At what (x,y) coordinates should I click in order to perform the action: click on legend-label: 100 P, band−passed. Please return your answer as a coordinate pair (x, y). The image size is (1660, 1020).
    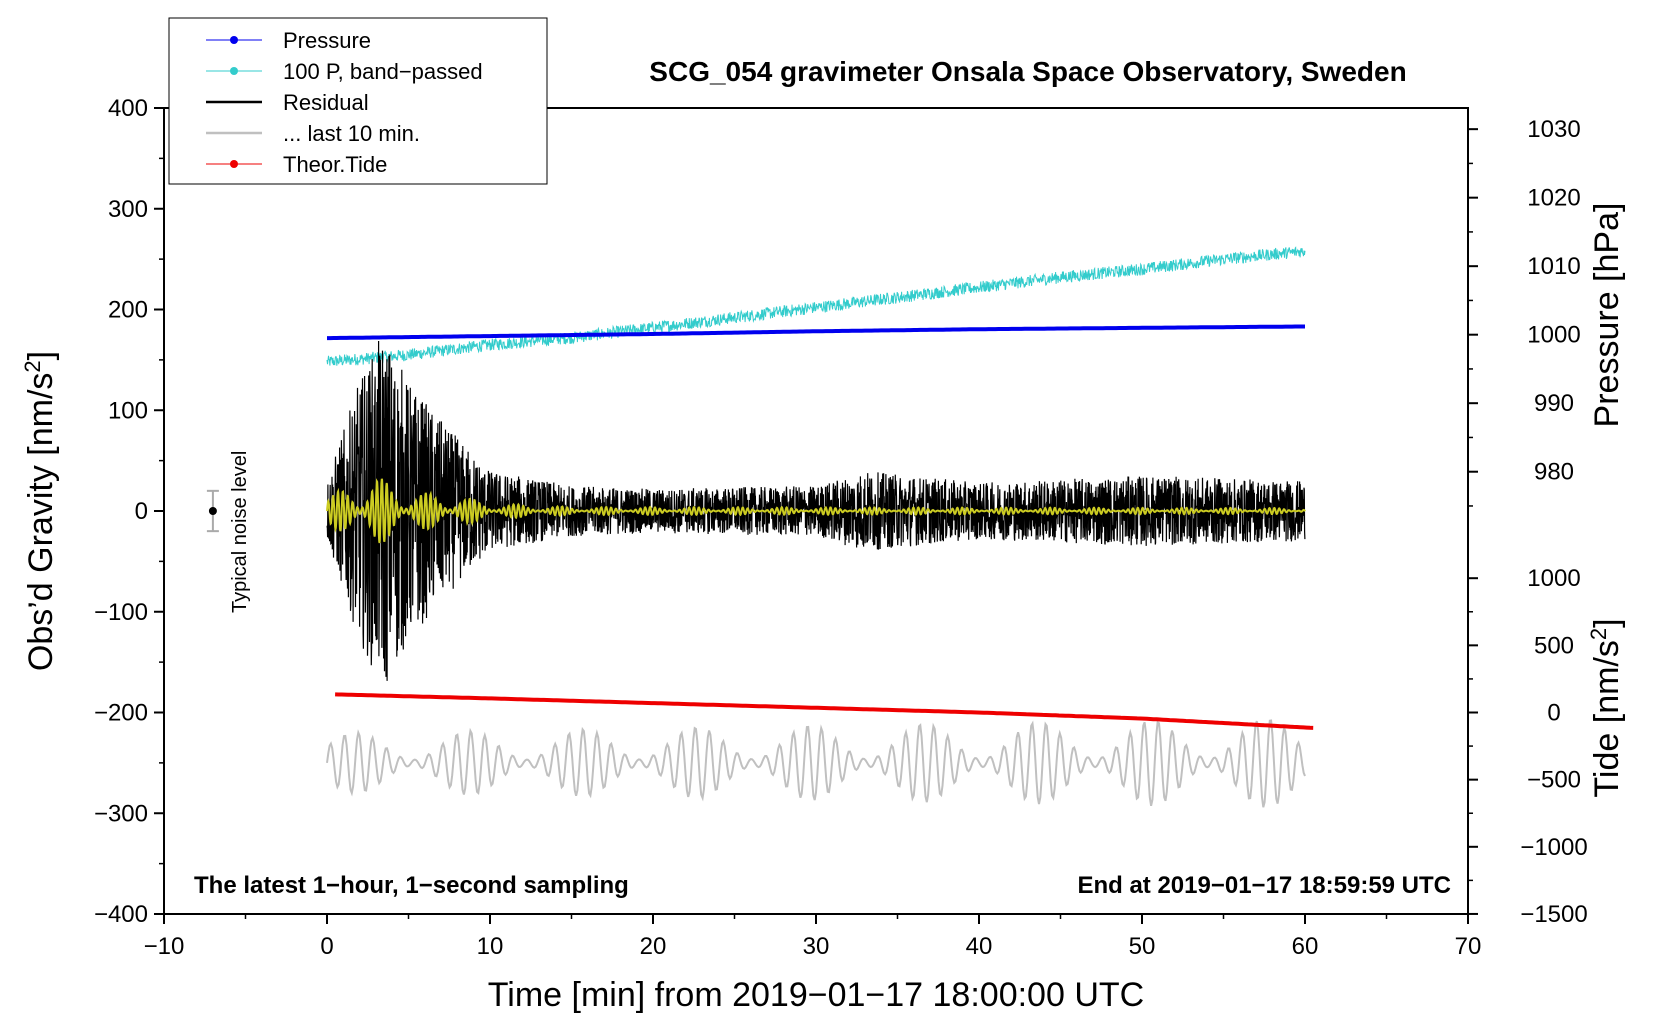
    Looking at the image, I should click on (383, 71).